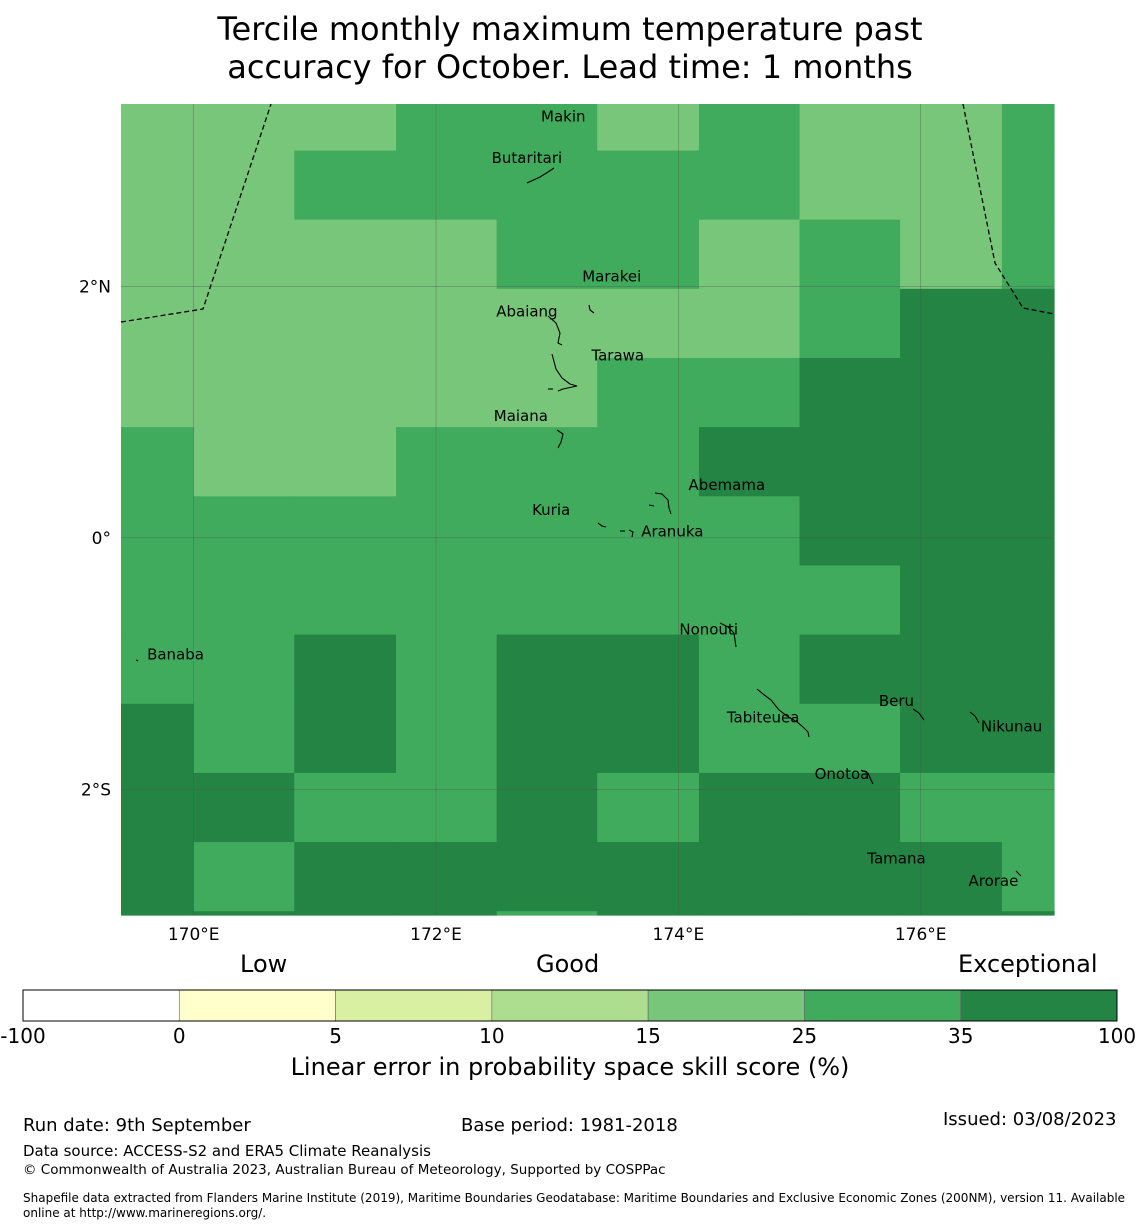  What do you see at coordinates (179, 1036) in the screenshot?
I see `colorbar-tick-label: 0` at bounding box center [179, 1036].